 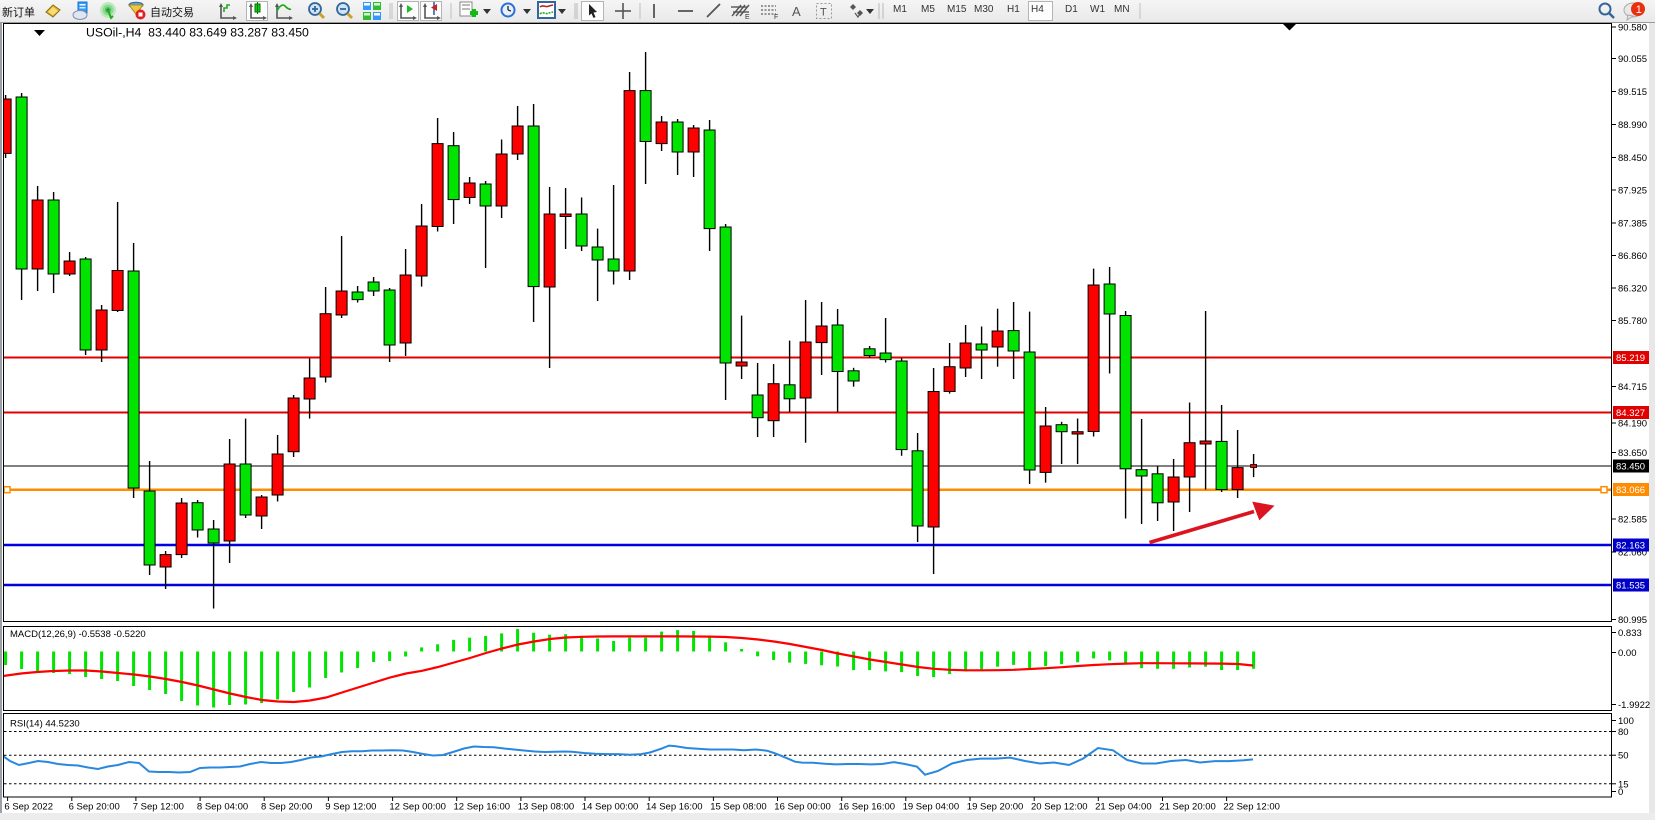 What do you see at coordinates (1632, 28) in the screenshot?
I see `svg-text: 90.580` at bounding box center [1632, 28].